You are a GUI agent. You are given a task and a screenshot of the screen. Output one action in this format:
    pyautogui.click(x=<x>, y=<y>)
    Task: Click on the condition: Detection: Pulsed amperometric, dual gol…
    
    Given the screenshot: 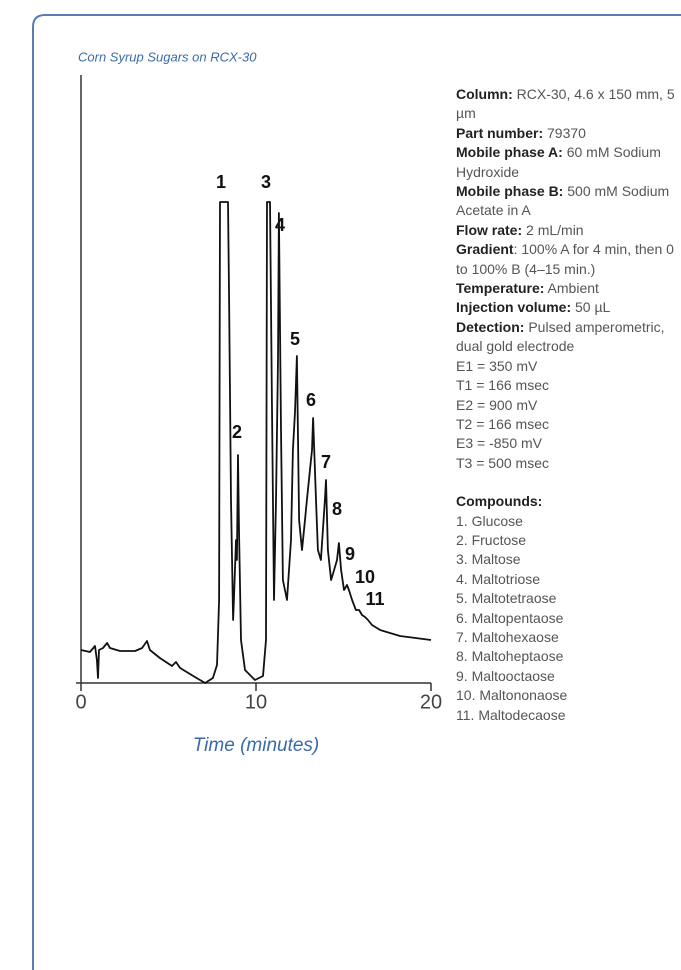 What is the action you would take?
    pyautogui.click(x=567, y=337)
    